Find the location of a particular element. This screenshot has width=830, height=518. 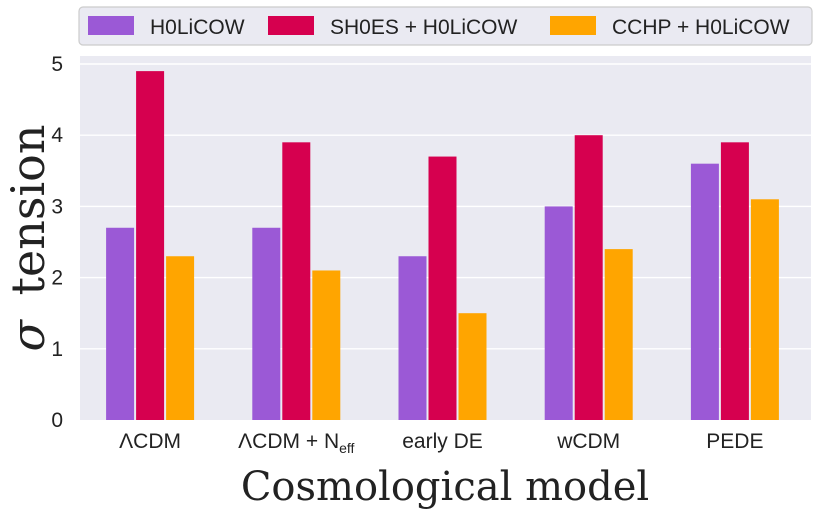

y-tick-label: 0 is located at coordinates (57, 420).